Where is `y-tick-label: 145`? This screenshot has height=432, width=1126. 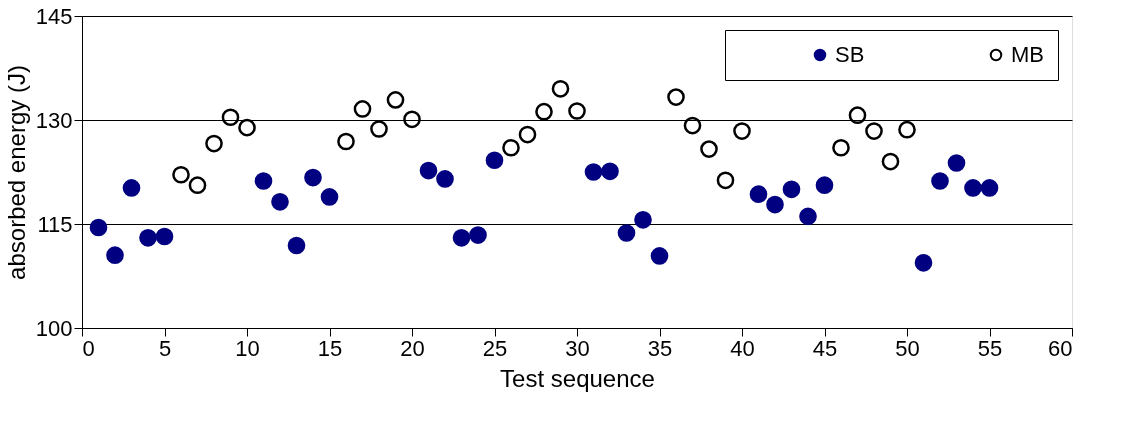 y-tick-label: 145 is located at coordinates (54, 16).